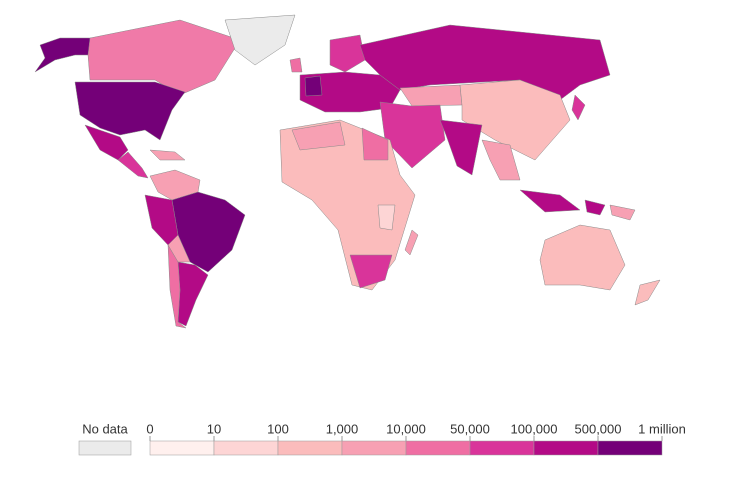 Image resolution: width=749 pixels, height=477 pixels. What do you see at coordinates (149, 428) in the screenshot?
I see `legend-tick-label: 0` at bounding box center [149, 428].